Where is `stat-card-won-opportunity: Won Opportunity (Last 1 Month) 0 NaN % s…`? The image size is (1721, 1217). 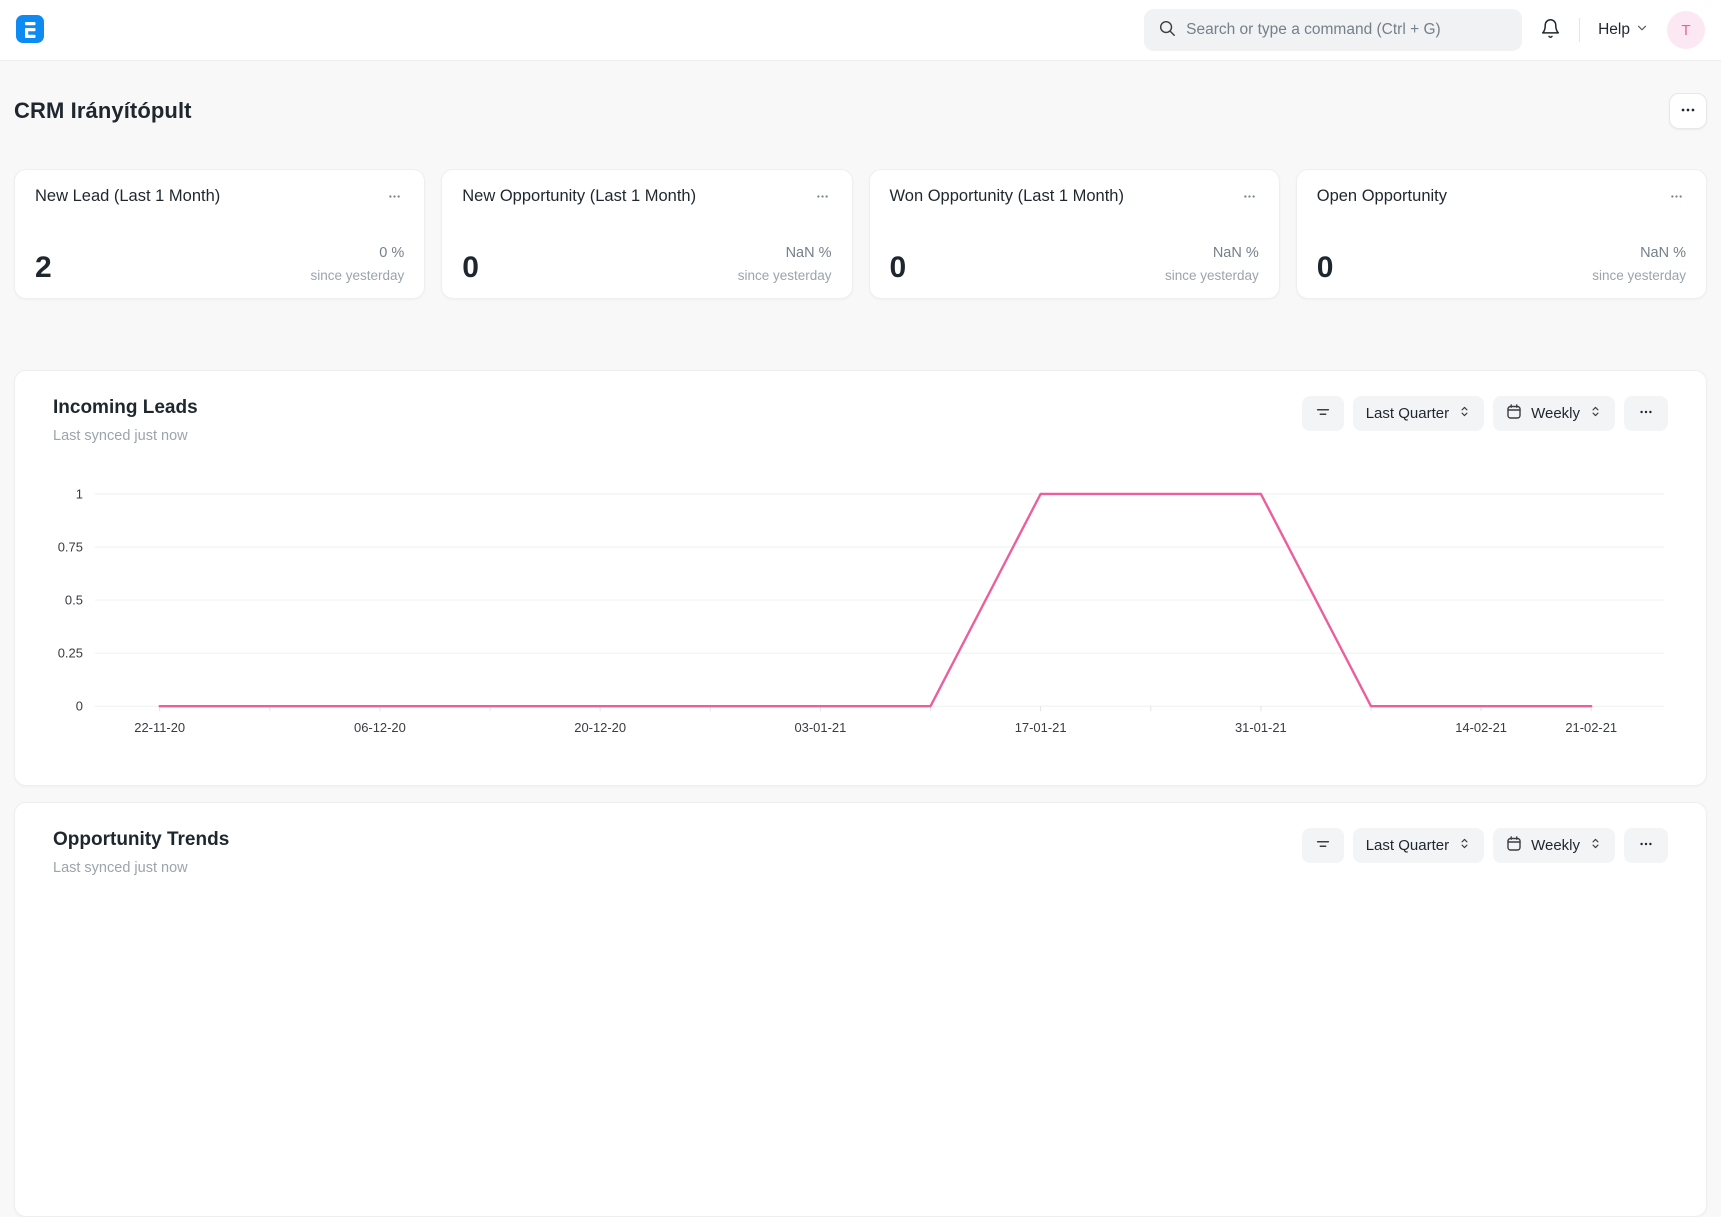 stat-card-won-opportunity: Won Opportunity (Last 1 Month) 0 NaN % s… is located at coordinates (1074, 234).